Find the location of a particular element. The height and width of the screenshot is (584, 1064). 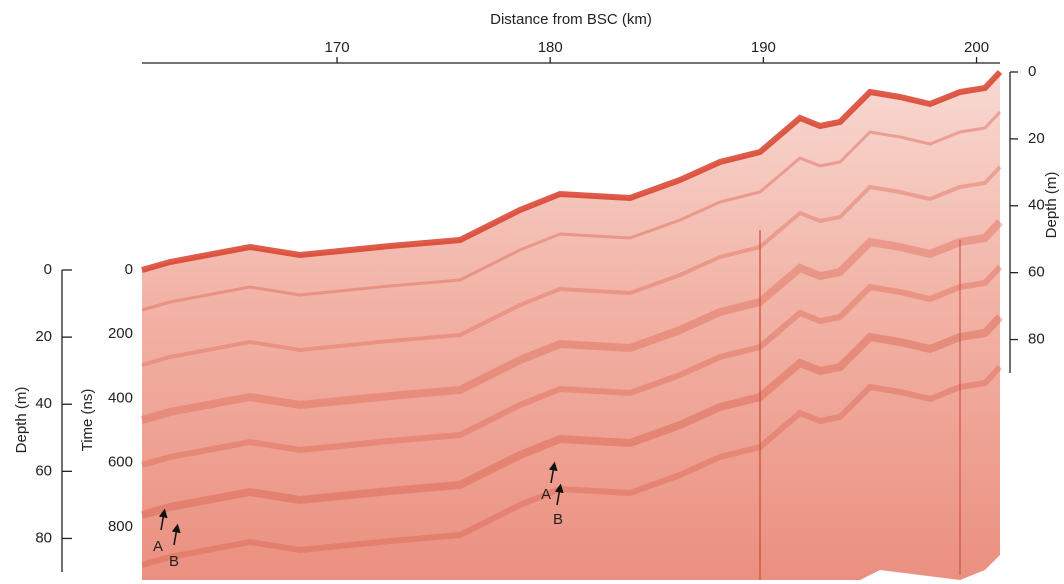

time-axis-label: Time (ns) is located at coordinates (87, 420).